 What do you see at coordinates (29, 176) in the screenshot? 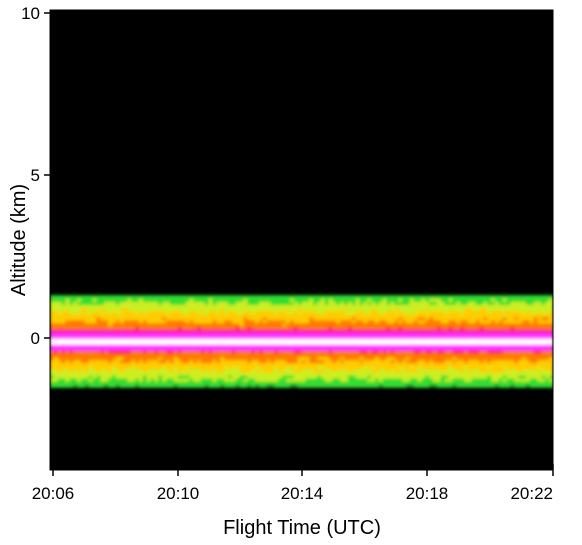
I see `y-axis: 10 5 0 Altitude (km)` at bounding box center [29, 176].